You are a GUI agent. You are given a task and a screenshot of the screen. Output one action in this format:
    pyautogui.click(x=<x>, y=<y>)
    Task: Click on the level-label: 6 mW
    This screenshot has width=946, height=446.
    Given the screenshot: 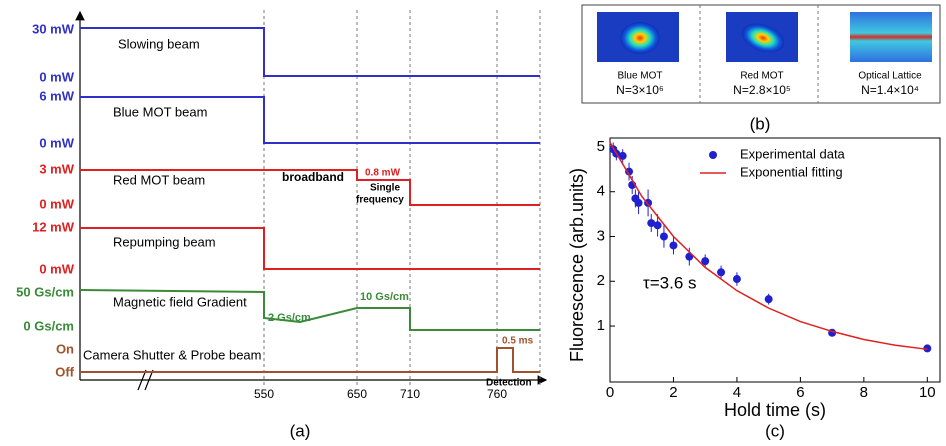 What is the action you would take?
    pyautogui.click(x=56, y=95)
    